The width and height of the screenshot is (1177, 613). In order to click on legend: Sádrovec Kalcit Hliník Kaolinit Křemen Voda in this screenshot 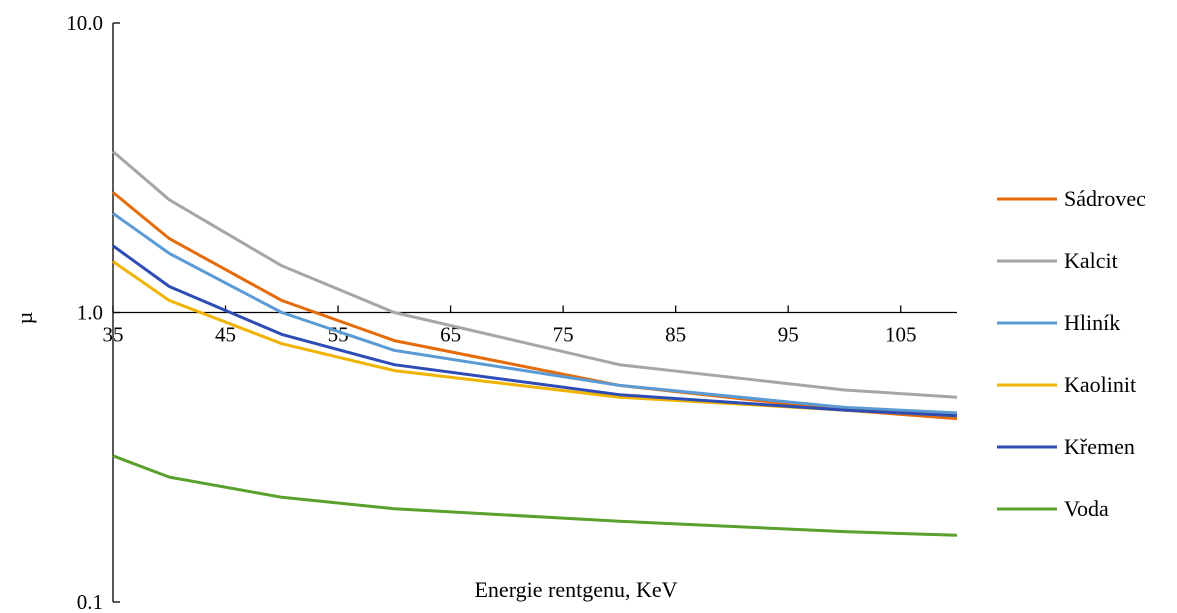, I will do `click(1071, 353)`.